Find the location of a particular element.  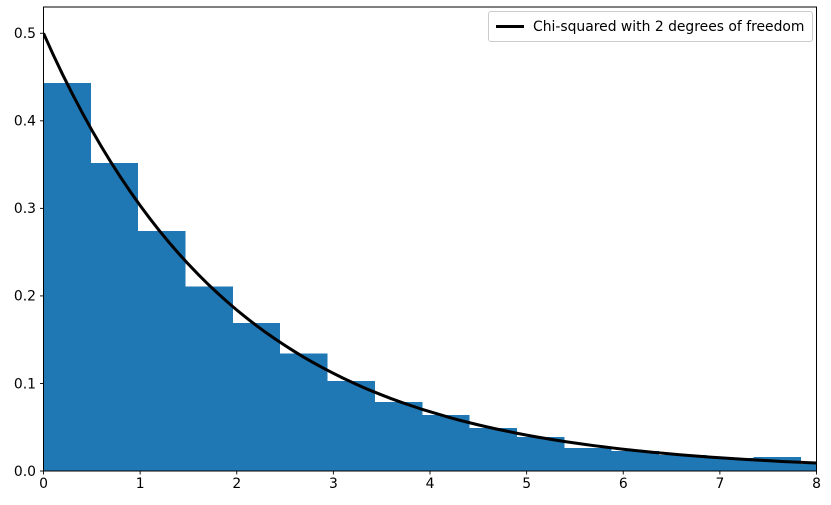

legend: Chi-squared with 2 degrees of freedom is located at coordinates (650, 26).